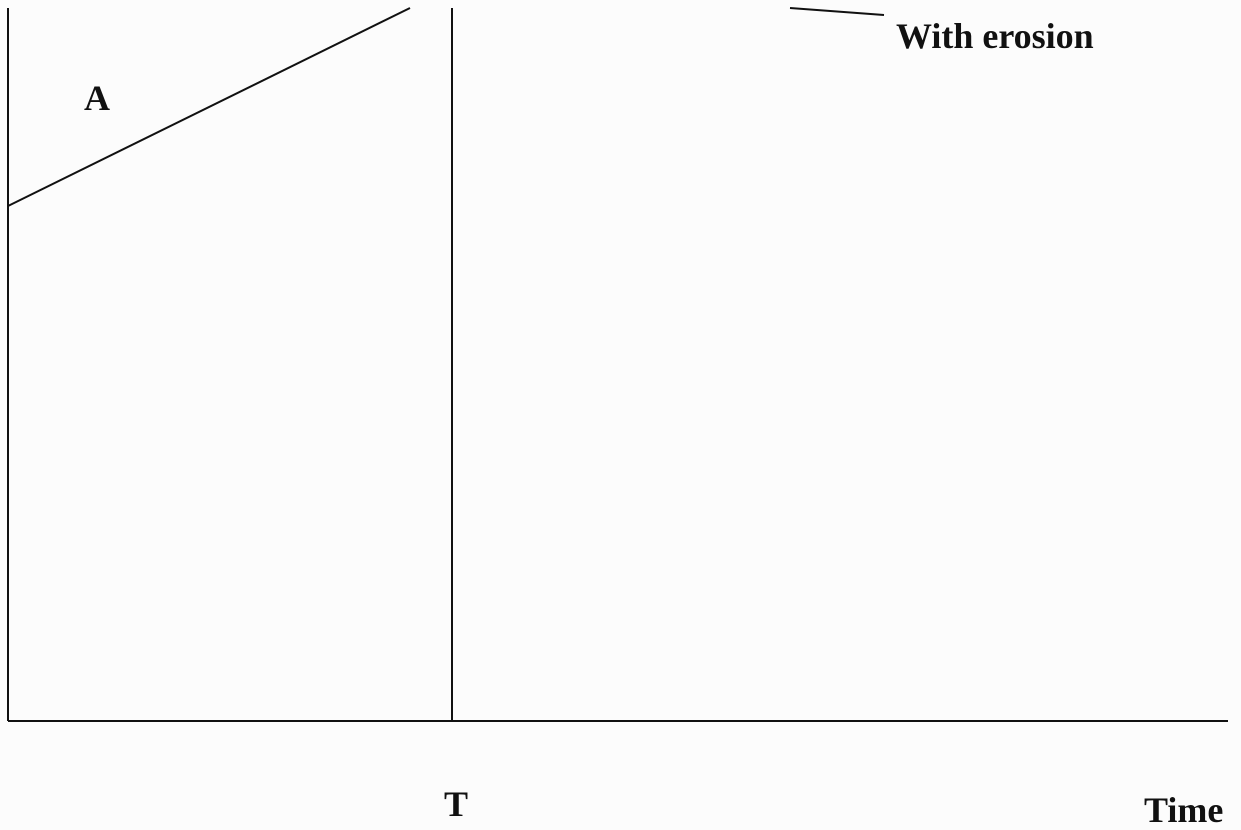 The image size is (1241, 830). Describe the element at coordinates (456, 804) in the screenshot. I see `time-t-label: T` at that location.